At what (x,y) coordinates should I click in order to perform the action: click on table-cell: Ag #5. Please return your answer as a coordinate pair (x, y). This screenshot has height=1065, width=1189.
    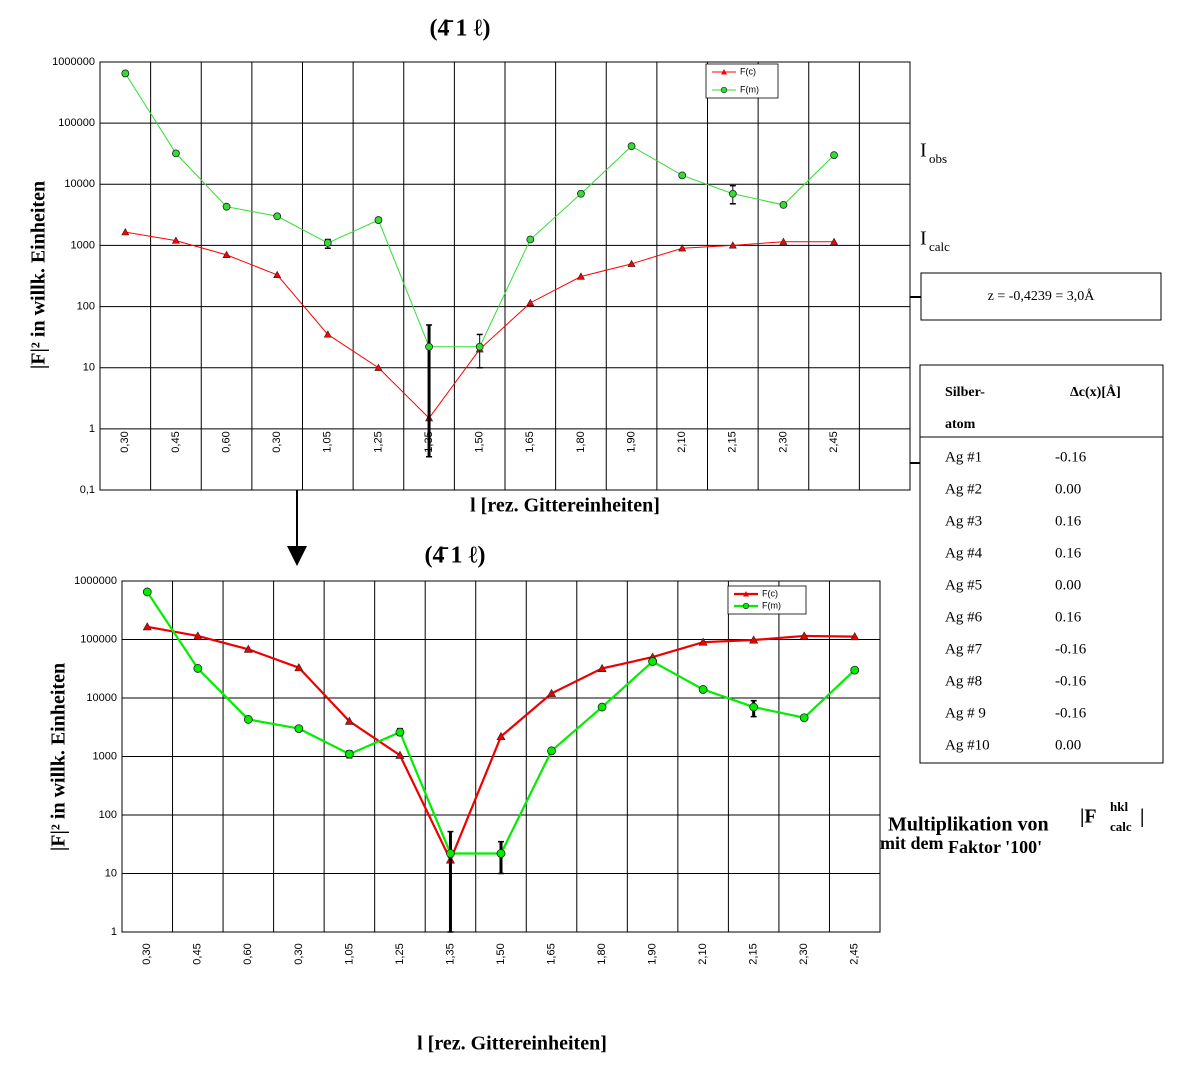
    Looking at the image, I should click on (963, 585).